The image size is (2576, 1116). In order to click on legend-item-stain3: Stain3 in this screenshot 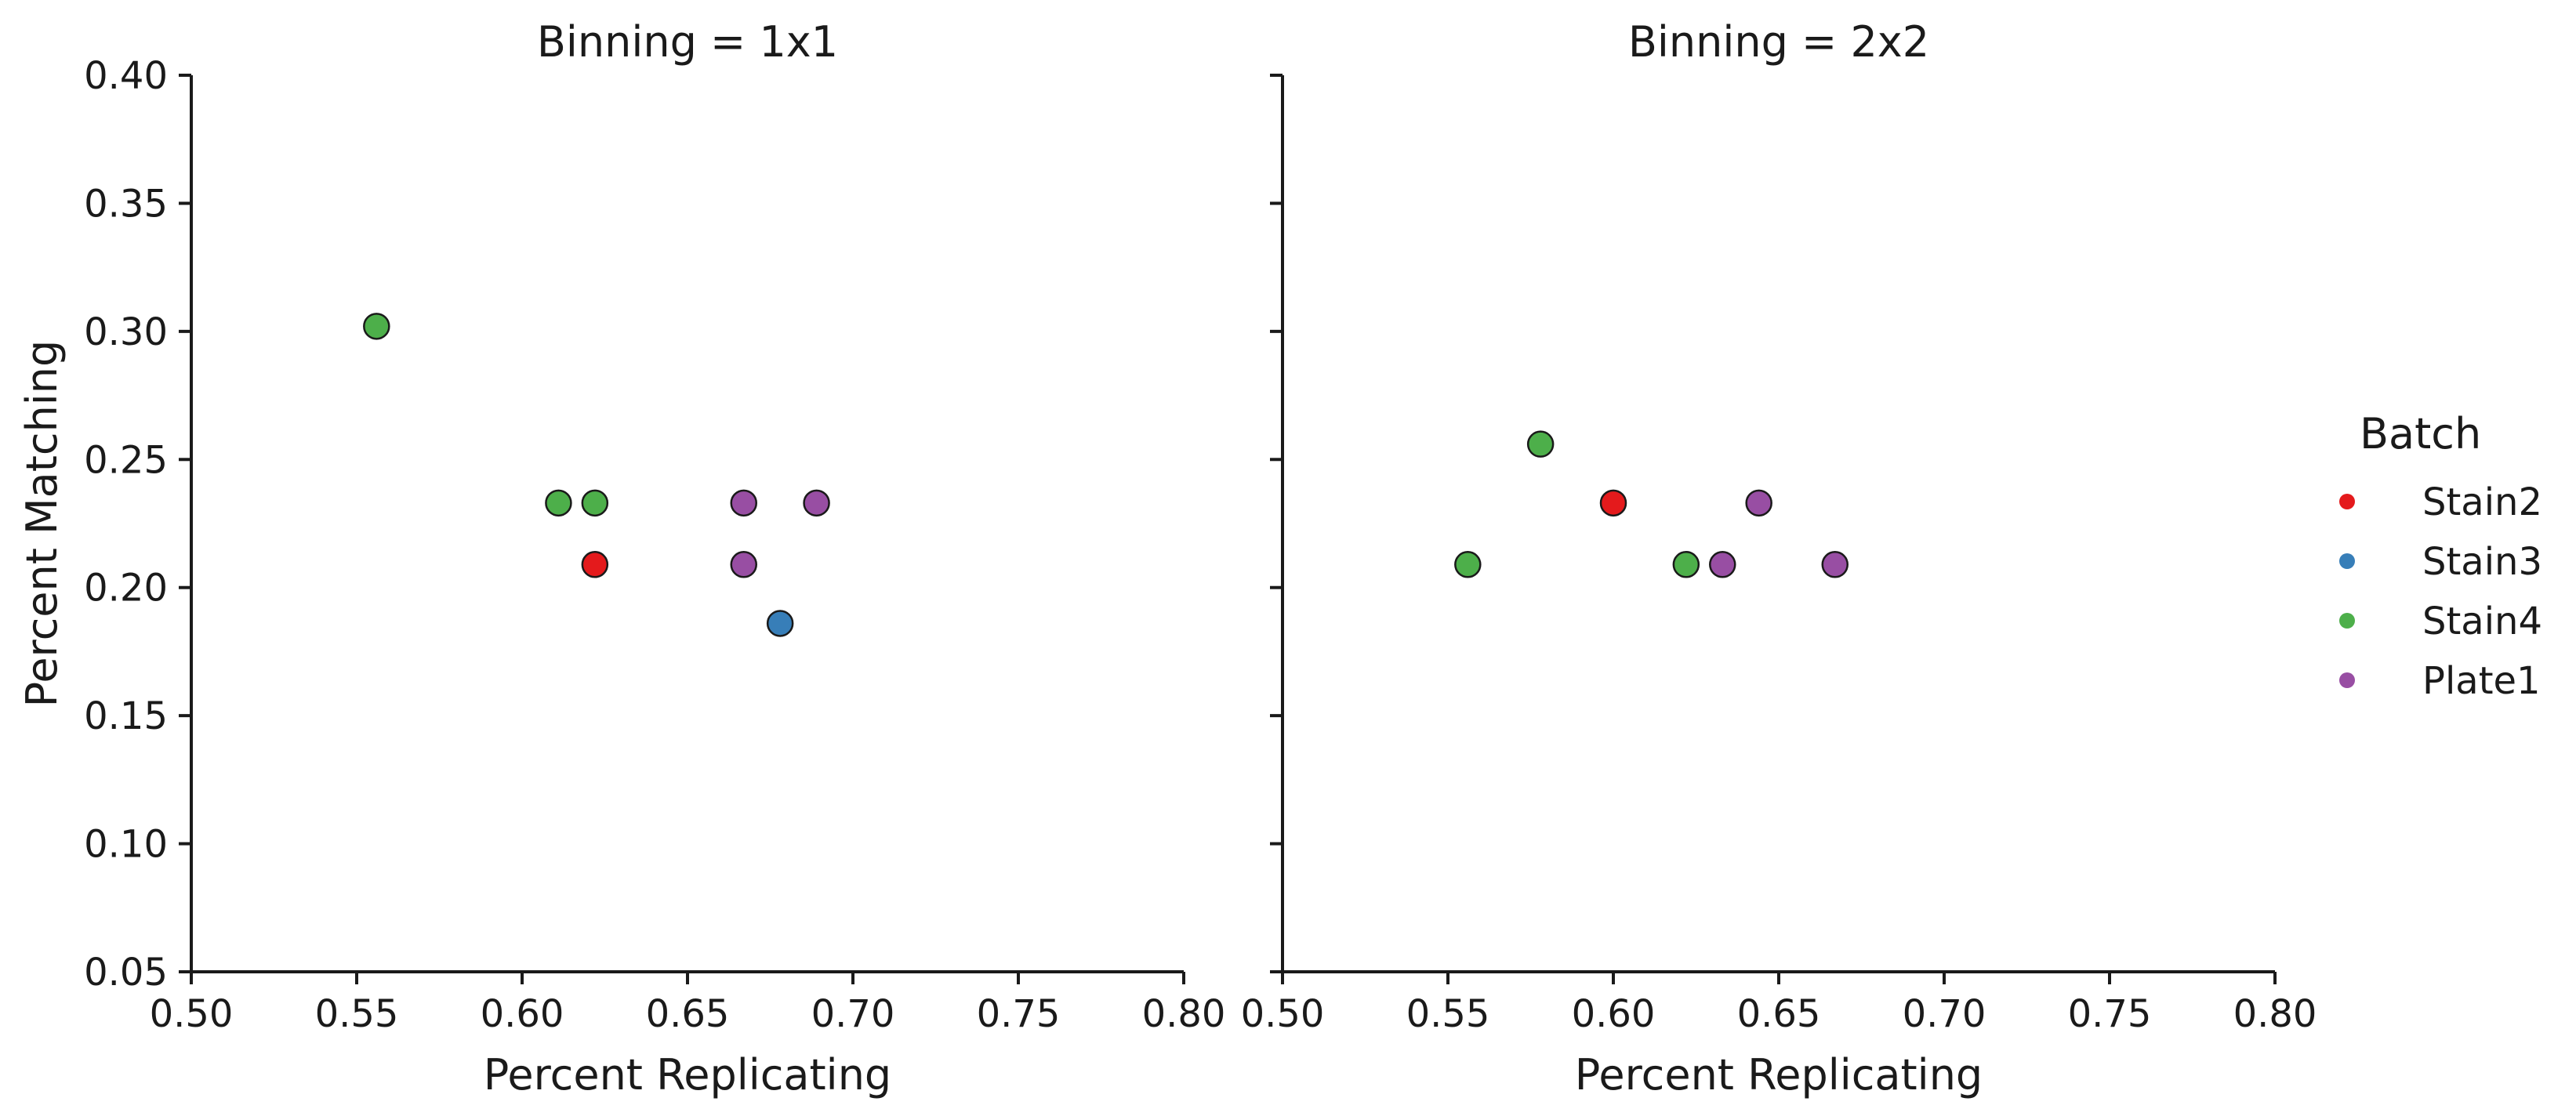, I will do `click(2440, 562)`.